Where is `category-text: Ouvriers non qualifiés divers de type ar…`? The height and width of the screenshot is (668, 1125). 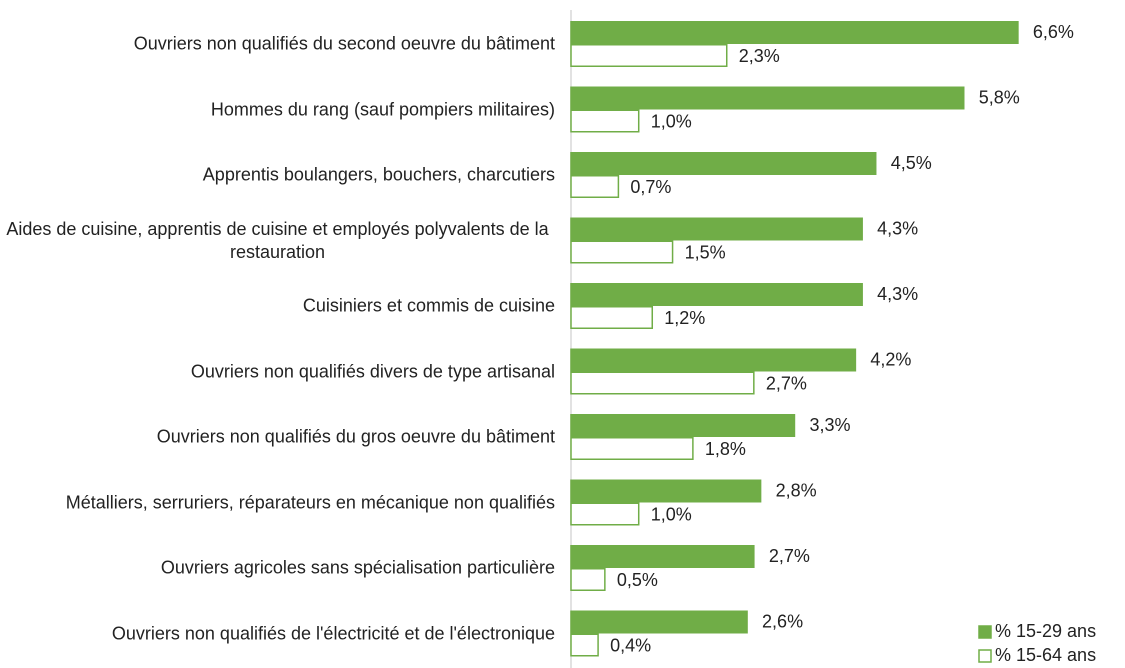 category-text: Ouvriers non qualifiés divers de type ar… is located at coordinates (372, 371).